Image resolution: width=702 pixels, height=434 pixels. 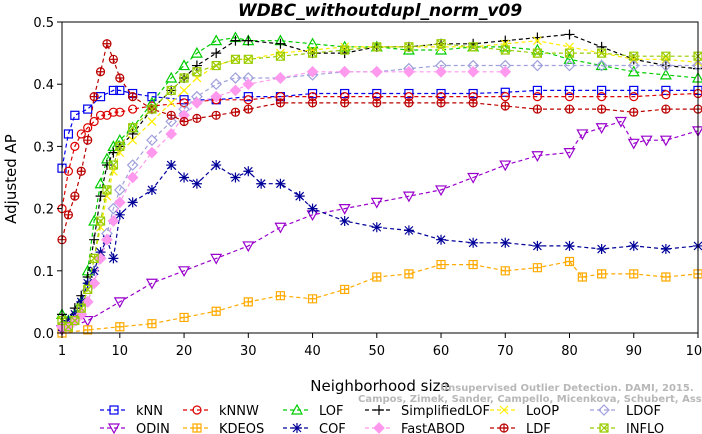 What do you see at coordinates (504, 428) in the screenshot?
I see `legend-swatch-marker` at bounding box center [504, 428].